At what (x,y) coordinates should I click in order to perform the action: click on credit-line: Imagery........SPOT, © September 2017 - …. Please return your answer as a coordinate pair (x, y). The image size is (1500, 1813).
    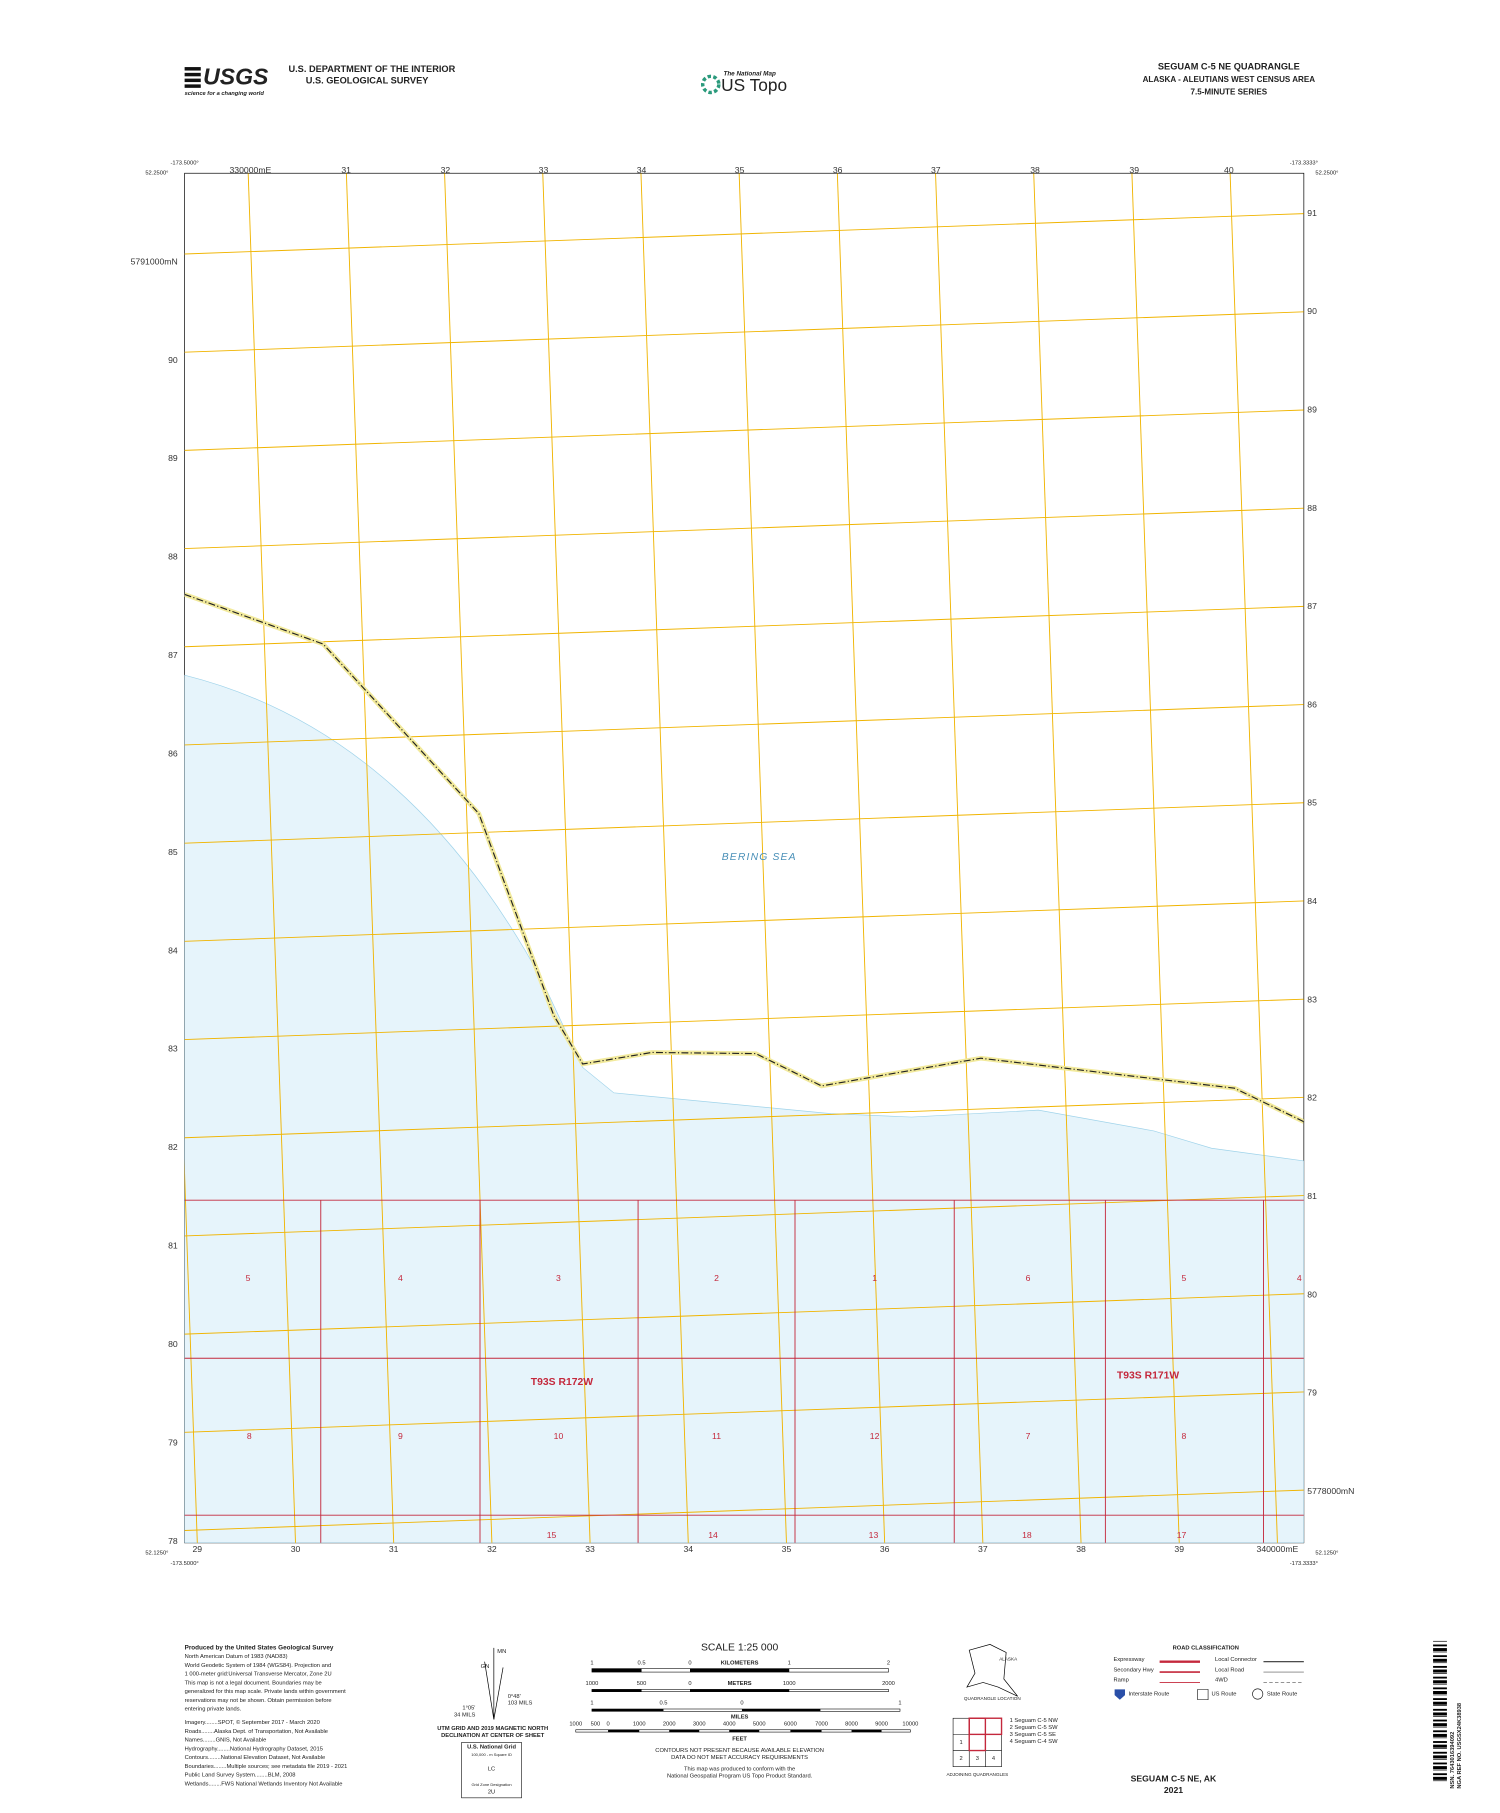
    Looking at the image, I should click on (252, 1722).